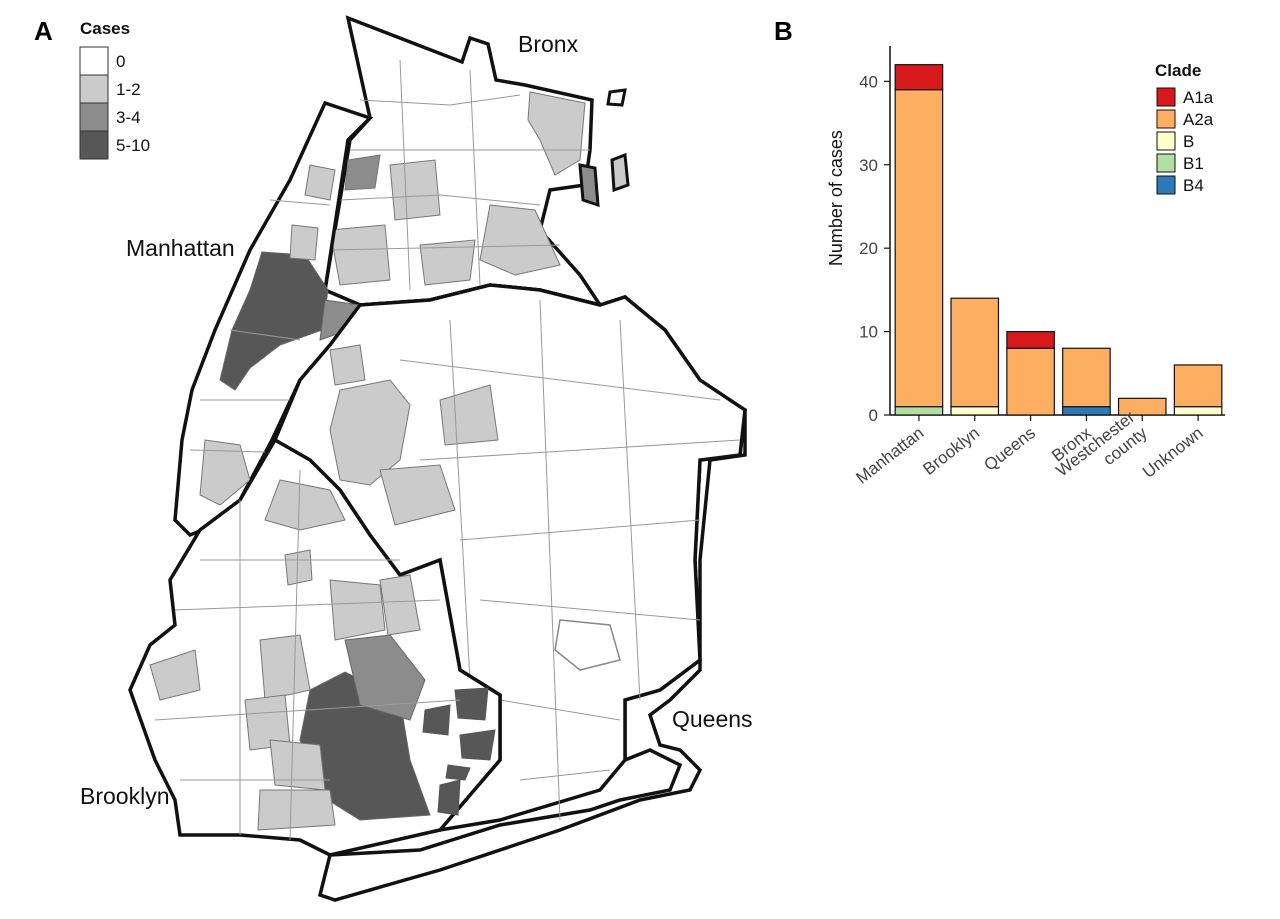 Image resolution: width=1280 pixels, height=919 pixels. Describe the element at coordinates (1086, 411) in the screenshot. I see `bar-bronx-b4` at that location.